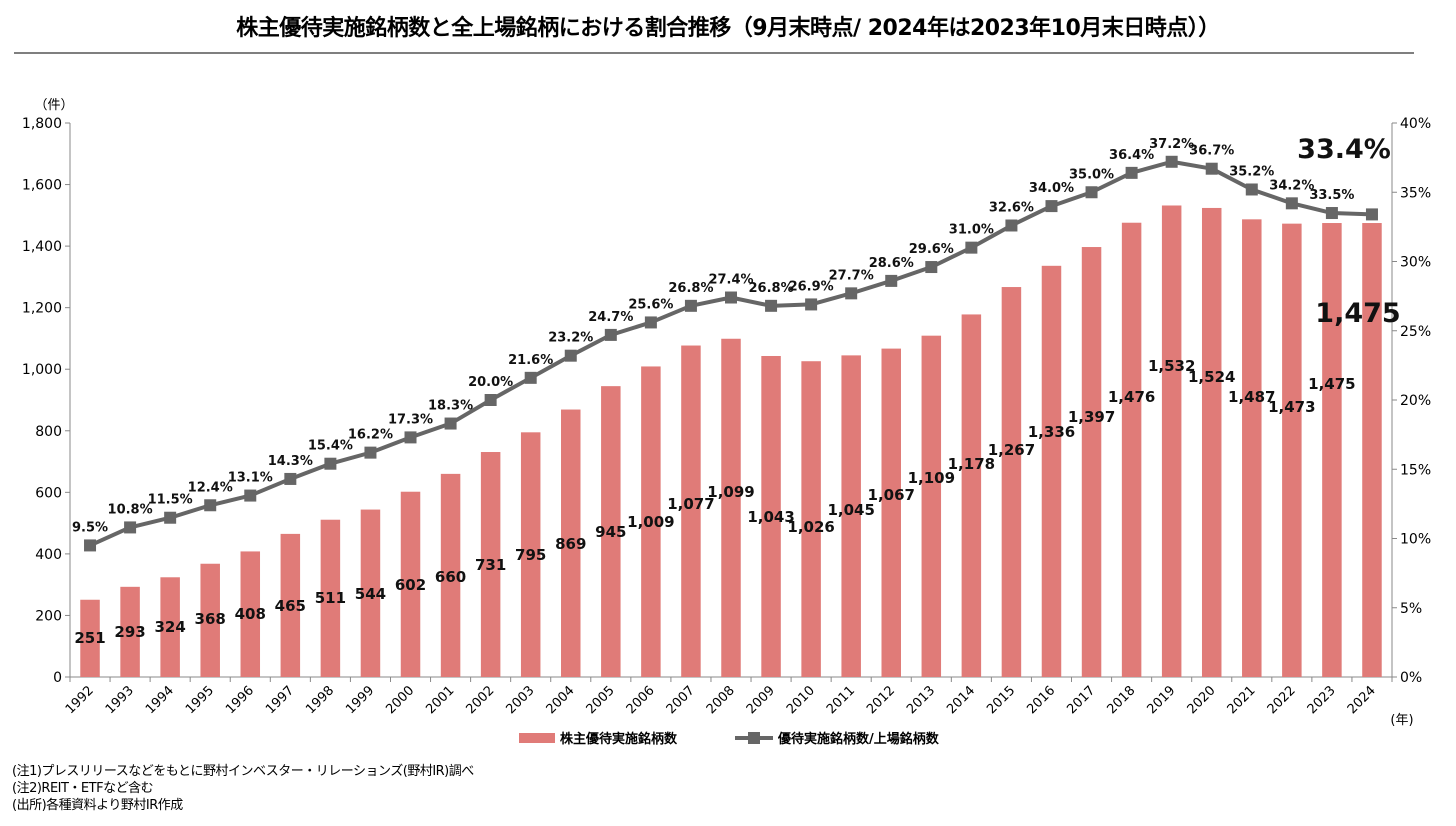 The image size is (1456, 826). I want to click on ratio-label-2019: 37.2%, so click(1171, 144).